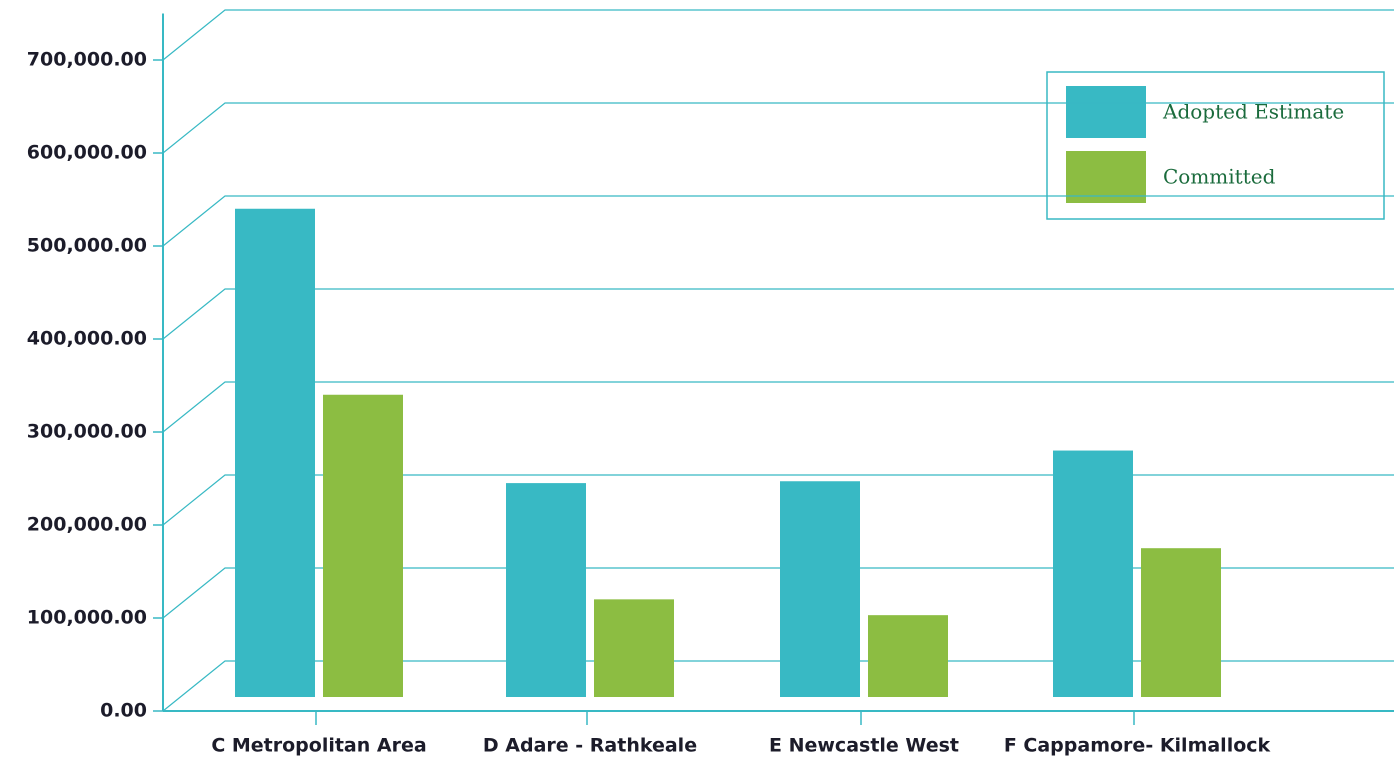 Image resolution: width=1394 pixels, height=760 pixels. I want to click on y-tick-label: 200,000.00, so click(87, 525).